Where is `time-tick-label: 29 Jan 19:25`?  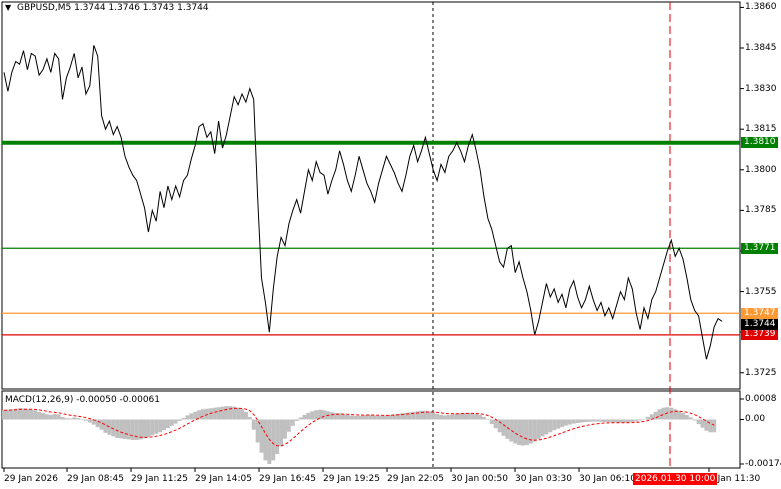
time-tick-label: 29 Jan 19:25 is located at coordinates (351, 479).